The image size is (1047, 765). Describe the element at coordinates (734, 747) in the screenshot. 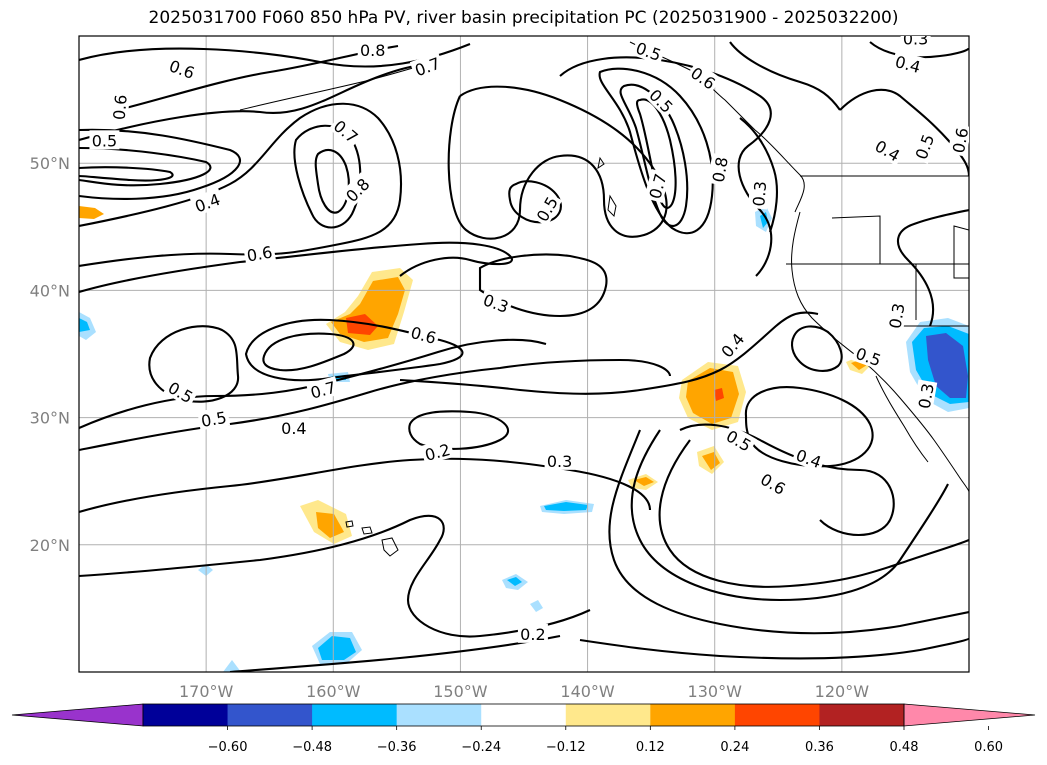

I see `colorbar-tick-label: 0.24` at that location.